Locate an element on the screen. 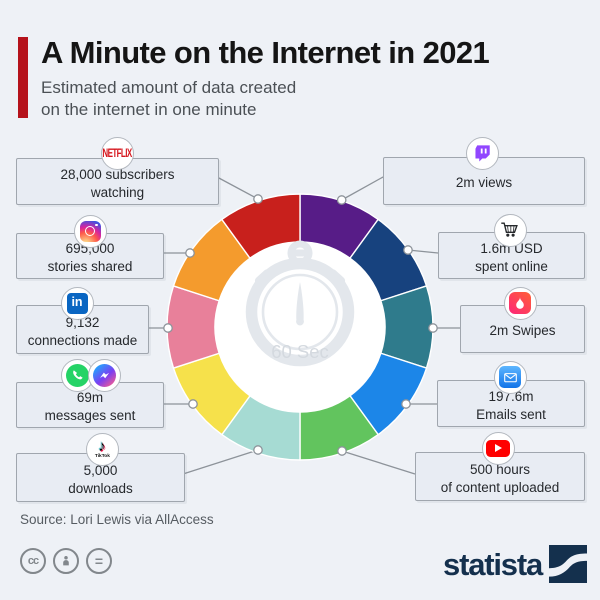 The height and width of the screenshot is (600, 600). statista-logo-mark is located at coordinates (568, 564).